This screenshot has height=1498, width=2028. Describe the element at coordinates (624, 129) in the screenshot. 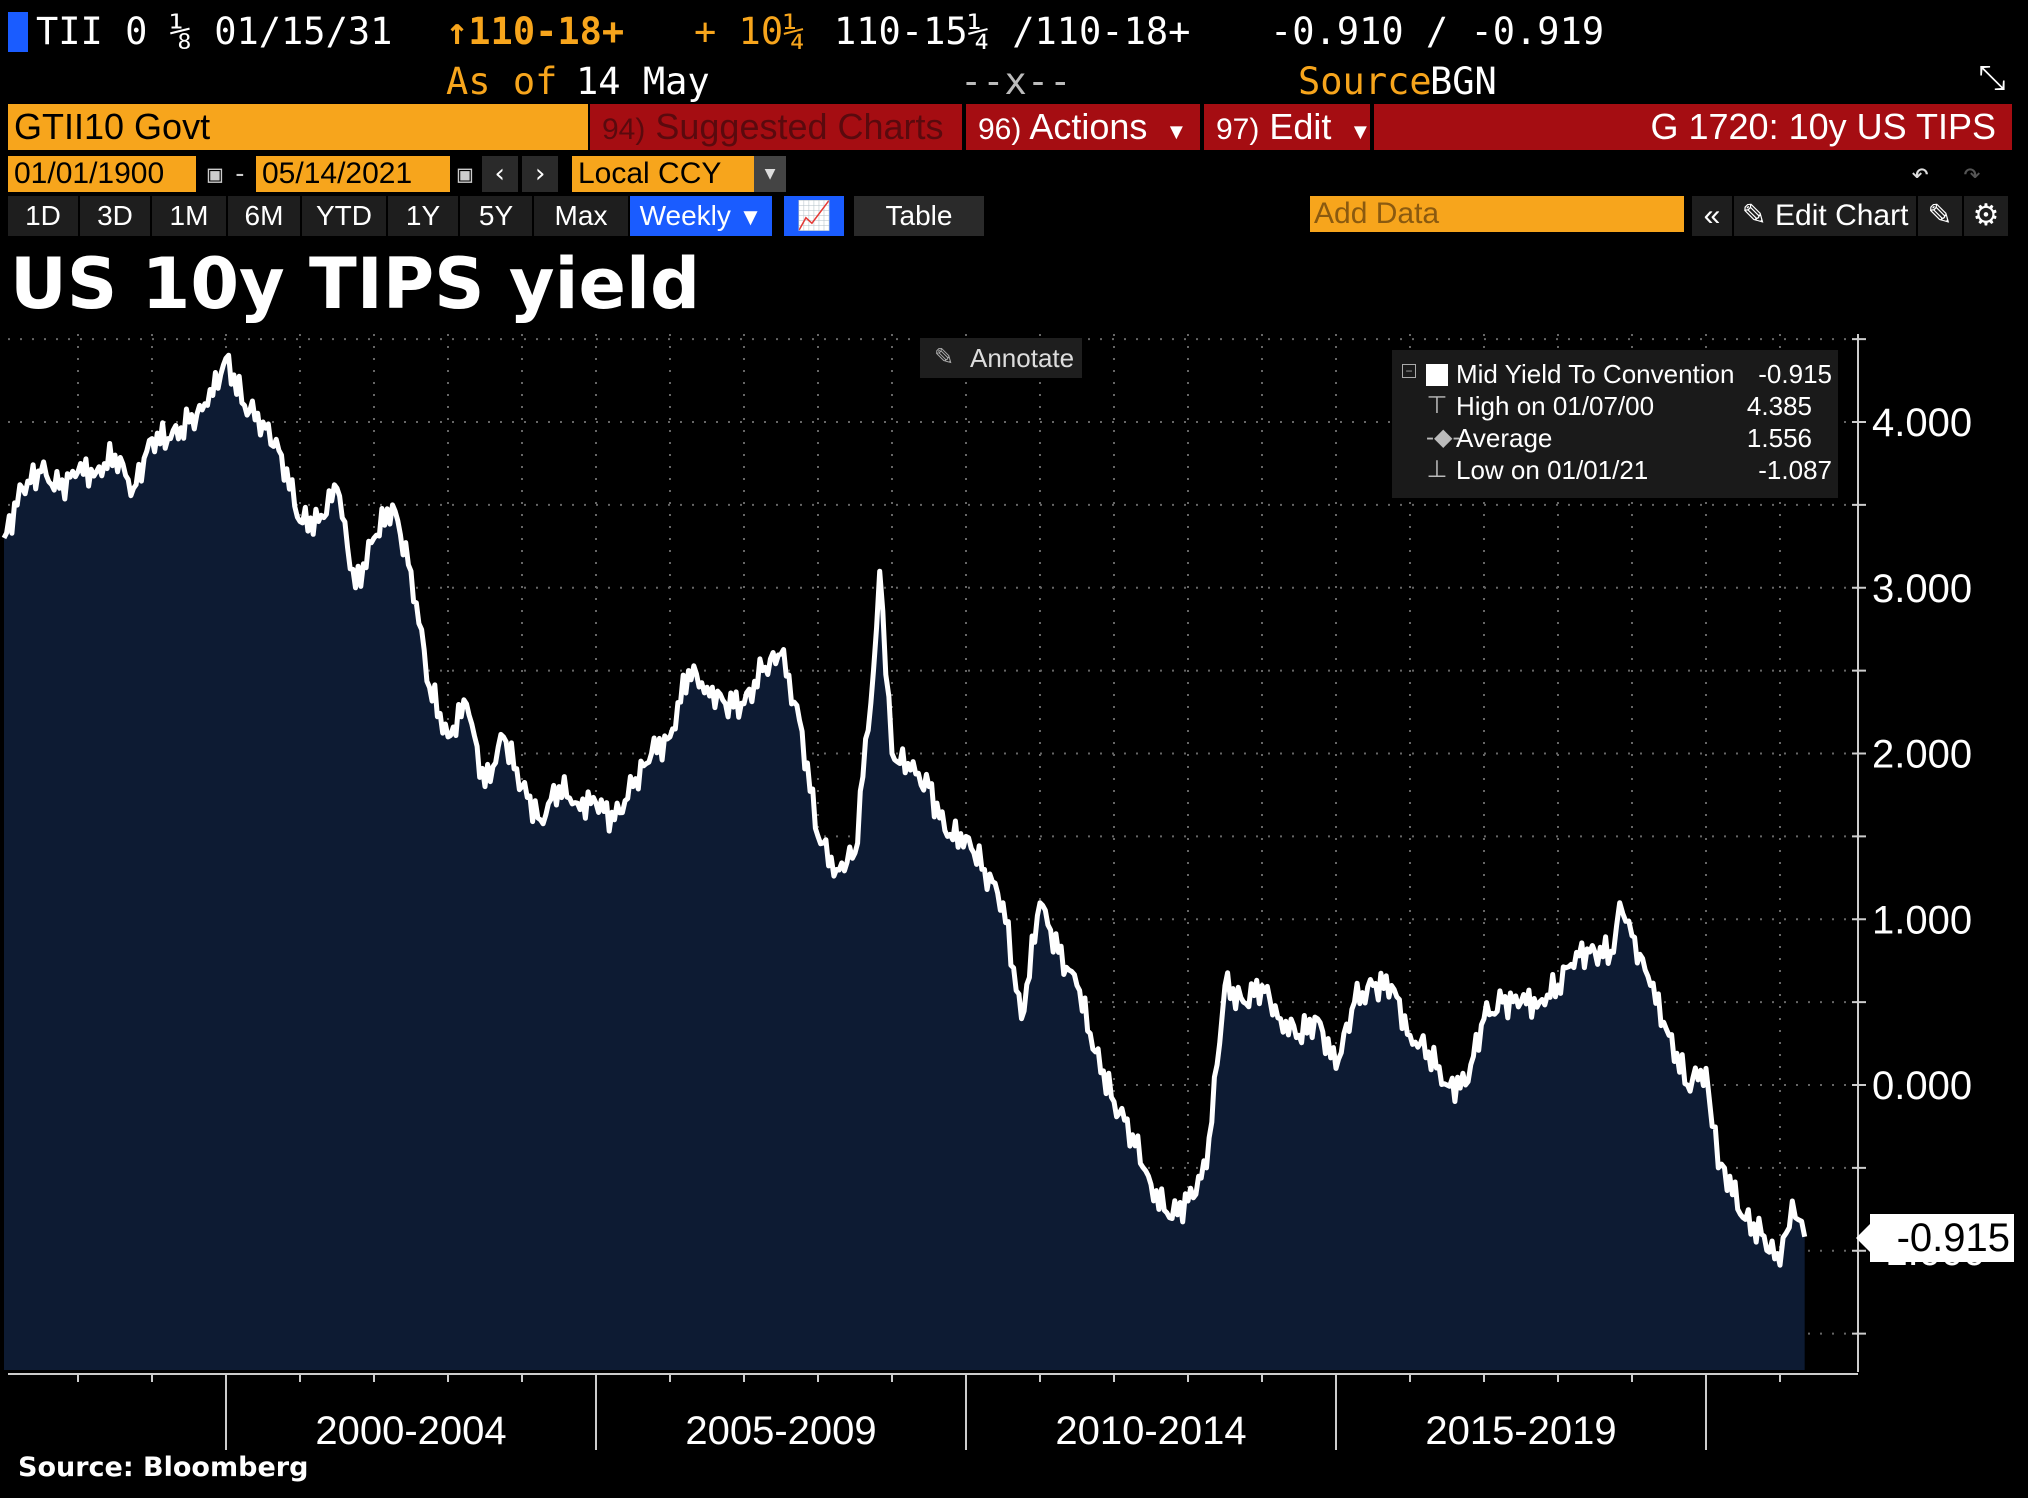

I see `suggested-num: 94)` at that location.